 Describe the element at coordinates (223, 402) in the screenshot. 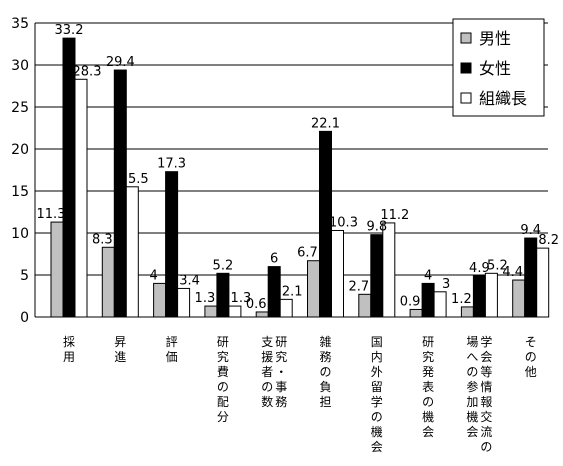

I see `category-char: 配` at that location.